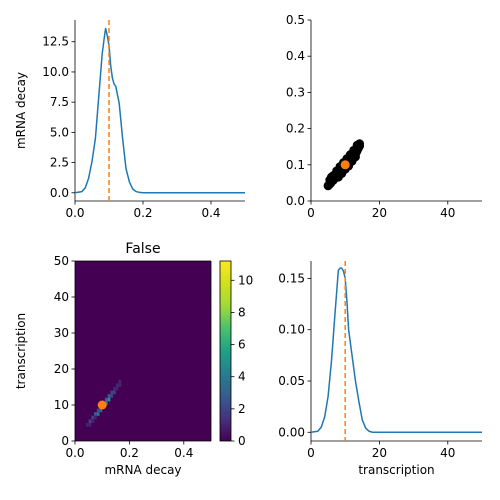 The image size is (500, 500). Describe the element at coordinates (242, 312) in the screenshot. I see `colorbar-tick-label: 8` at that location.